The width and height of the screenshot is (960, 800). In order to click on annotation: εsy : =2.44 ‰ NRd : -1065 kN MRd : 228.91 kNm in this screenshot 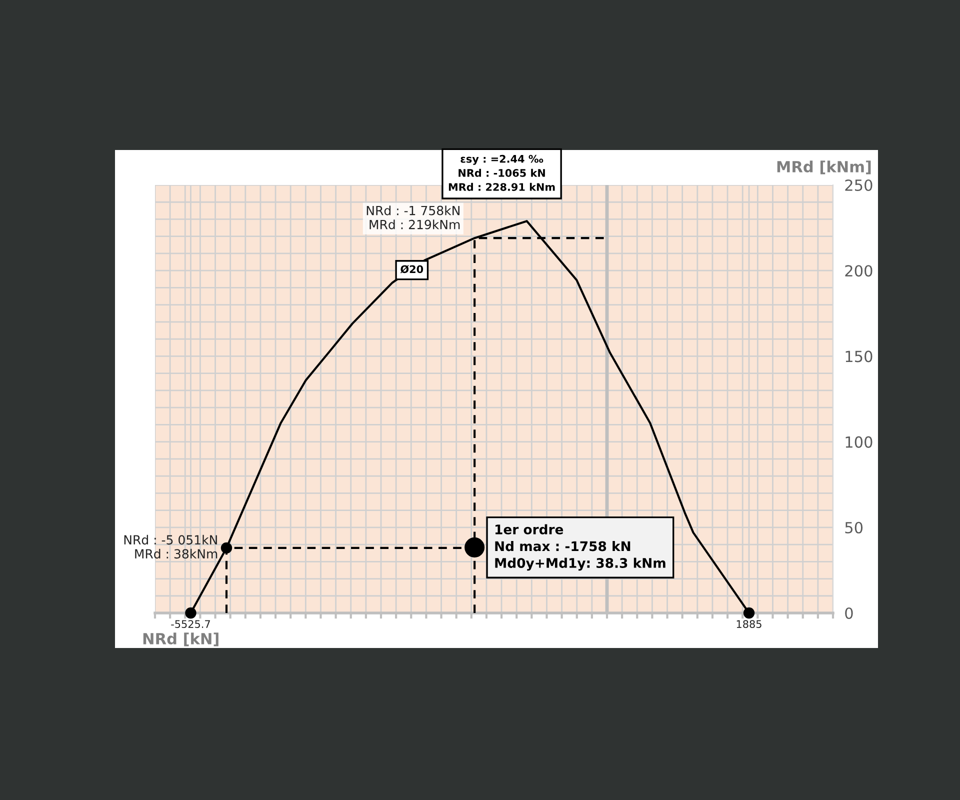, I will do `click(501, 172)`.